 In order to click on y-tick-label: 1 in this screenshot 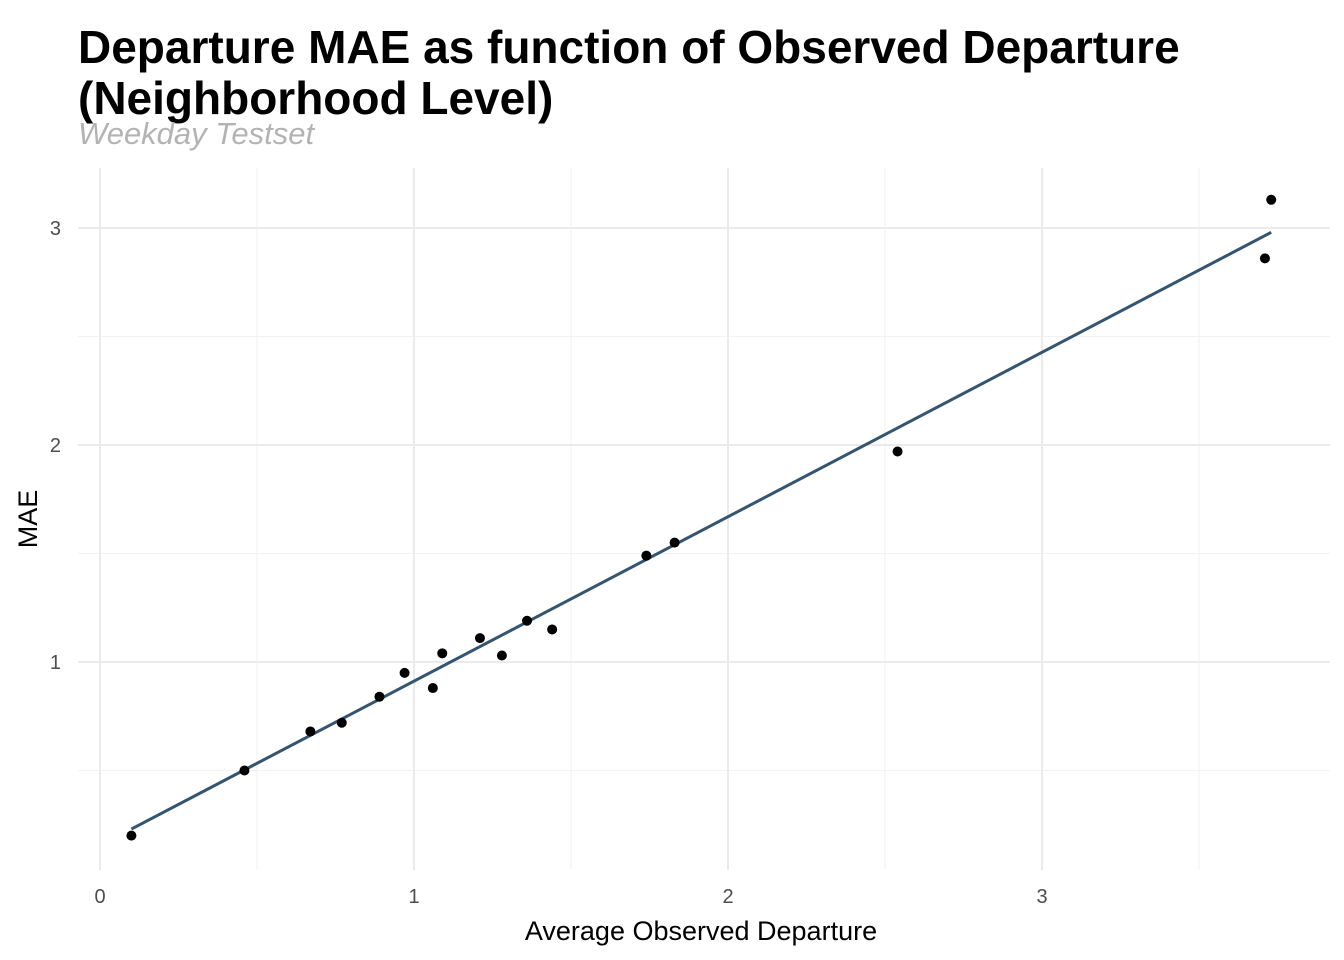, I will do `click(55, 663)`.